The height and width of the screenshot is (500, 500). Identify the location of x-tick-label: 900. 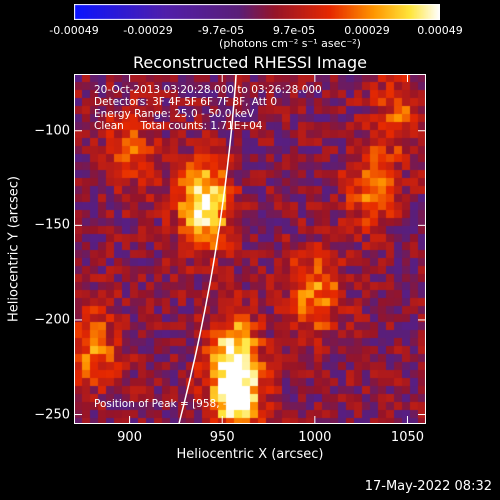
(129, 437).